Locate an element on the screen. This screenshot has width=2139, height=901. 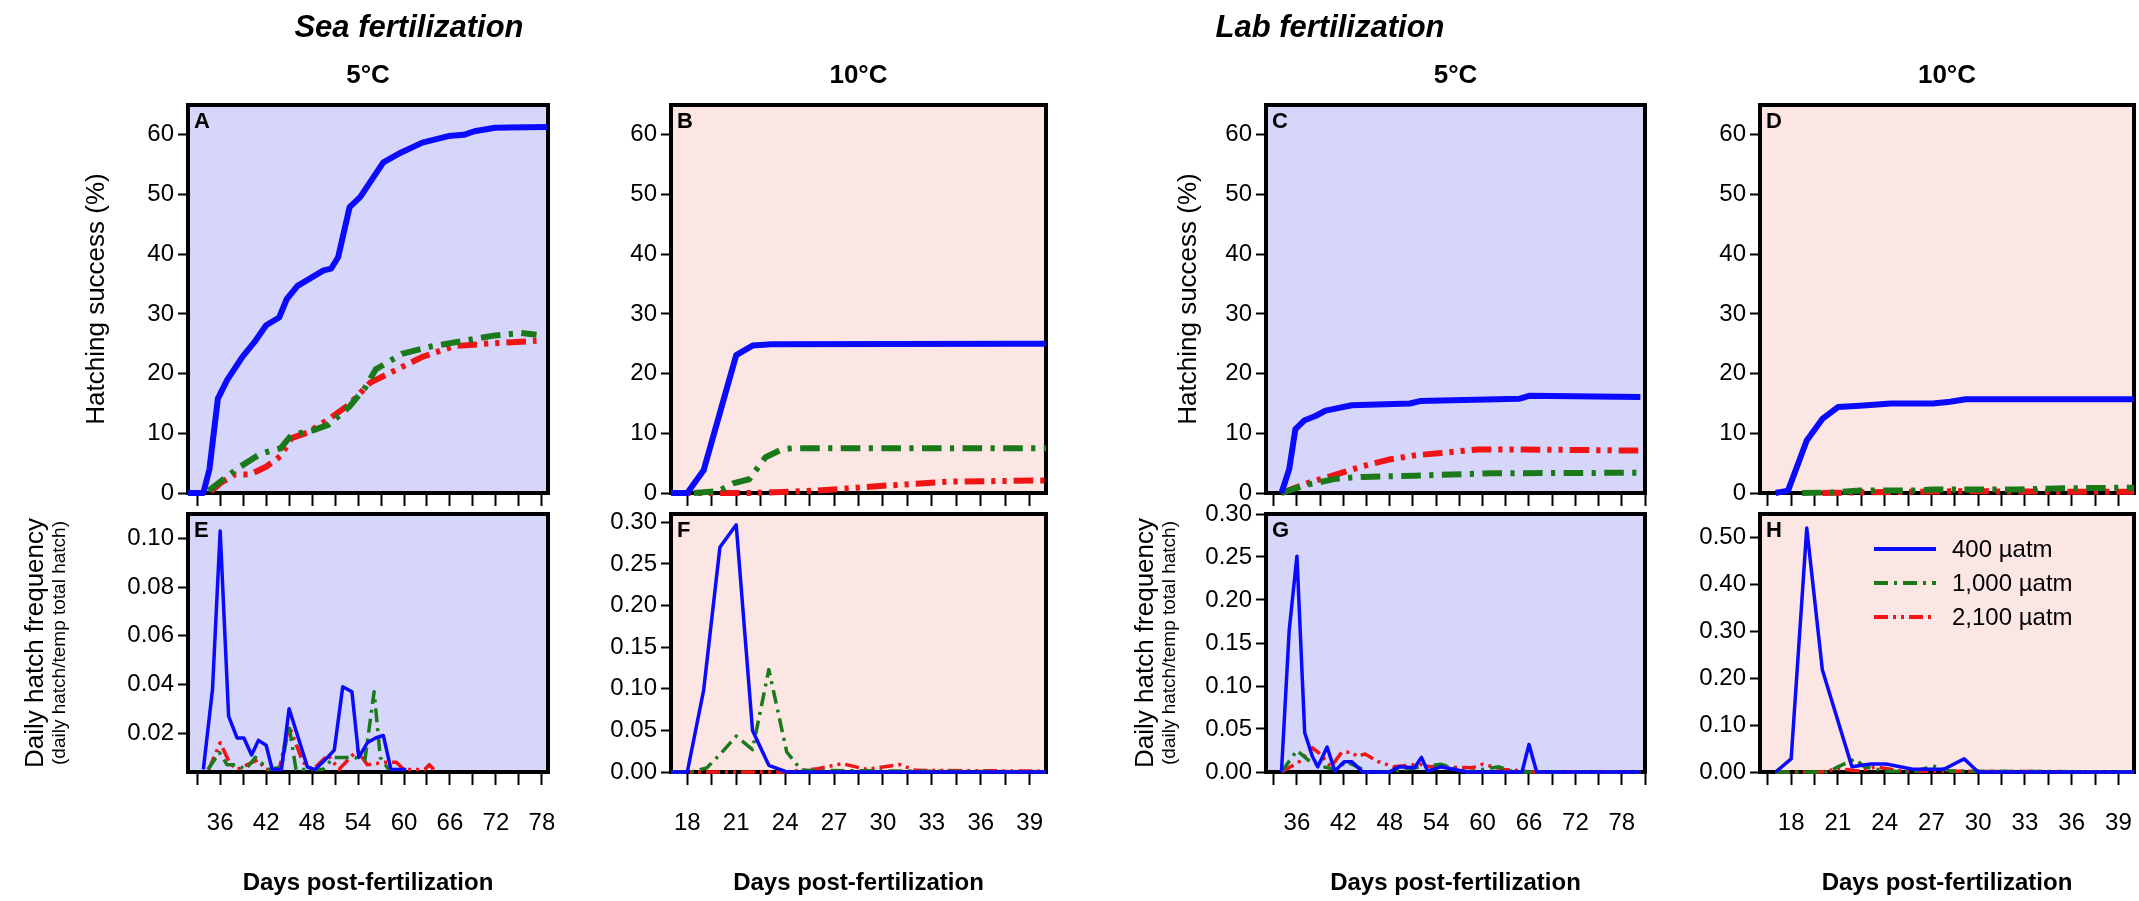
chart-title: Lab fertilization is located at coordinates (1330, 27).